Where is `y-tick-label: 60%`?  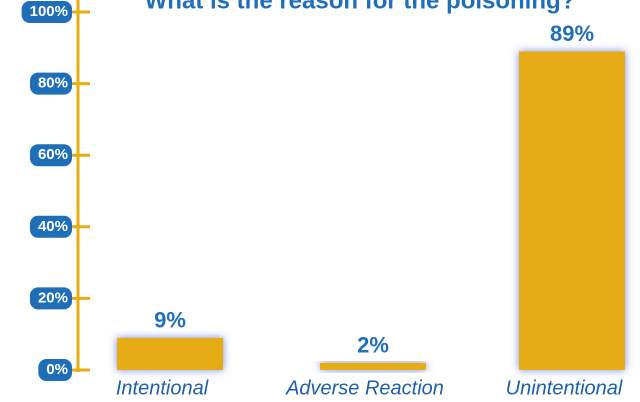 y-tick-label: 60% is located at coordinates (53, 154).